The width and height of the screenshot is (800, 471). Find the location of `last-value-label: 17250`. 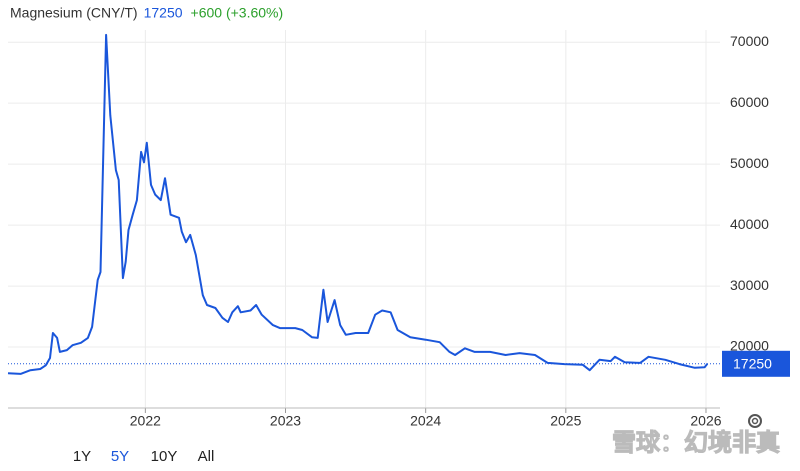

last-value-label: 17250 is located at coordinates (752, 364).